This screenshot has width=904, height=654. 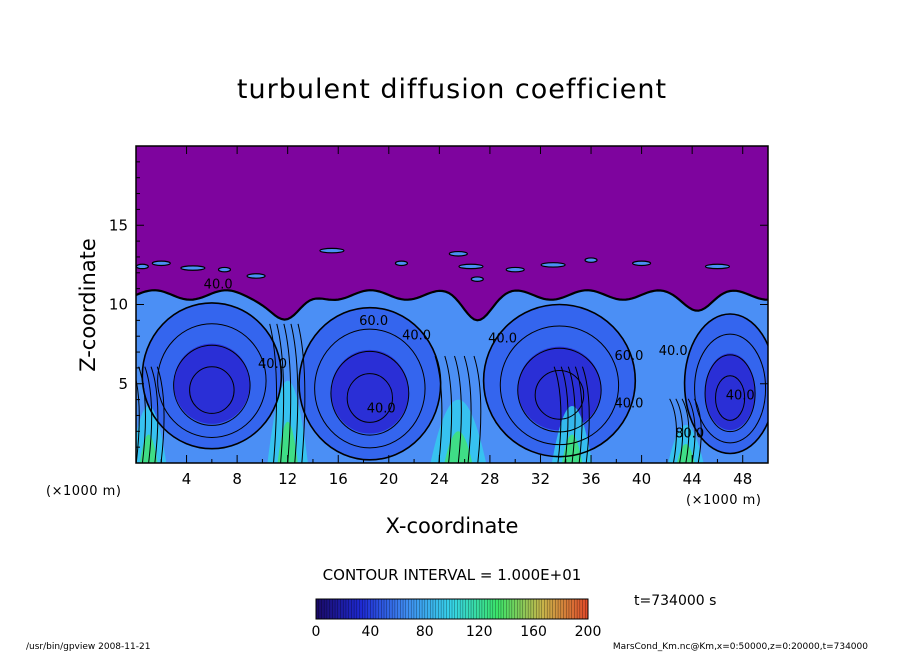 What do you see at coordinates (218, 285) in the screenshot?
I see `contour-label-1: 40.0` at bounding box center [218, 285].